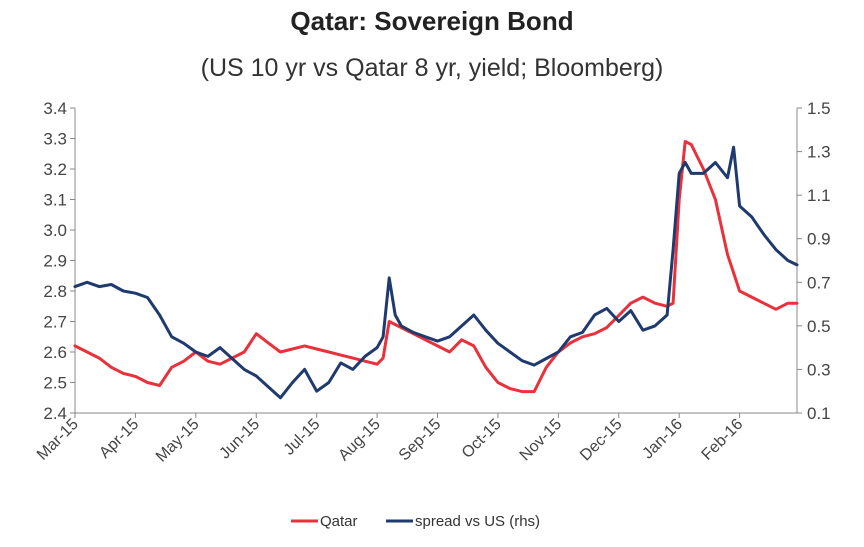 Image resolution: width=864 pixels, height=547 pixels. Describe the element at coordinates (819, 195) in the screenshot. I see `right-tick-label: 1.1` at that location.